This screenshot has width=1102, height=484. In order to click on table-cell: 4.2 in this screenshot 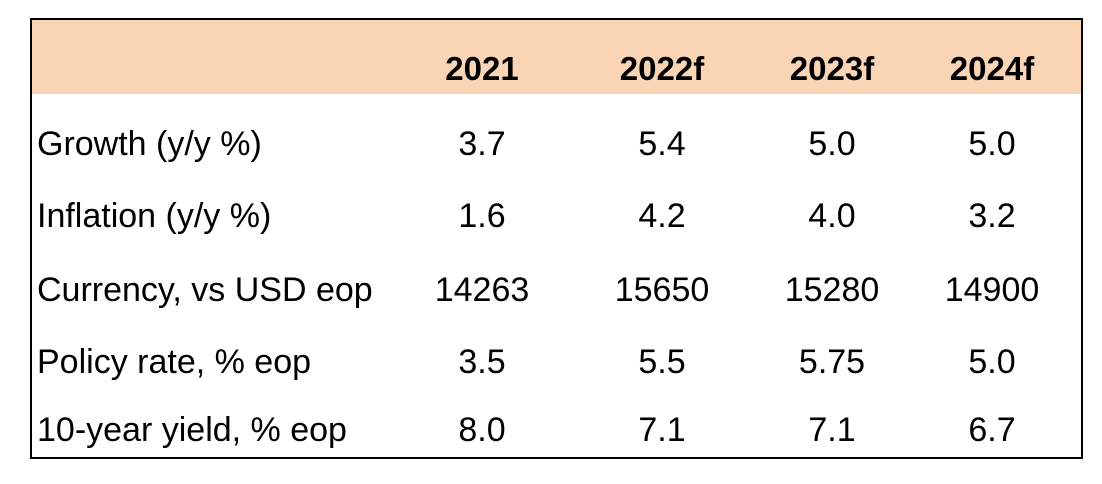, I will do `click(662, 215)`.